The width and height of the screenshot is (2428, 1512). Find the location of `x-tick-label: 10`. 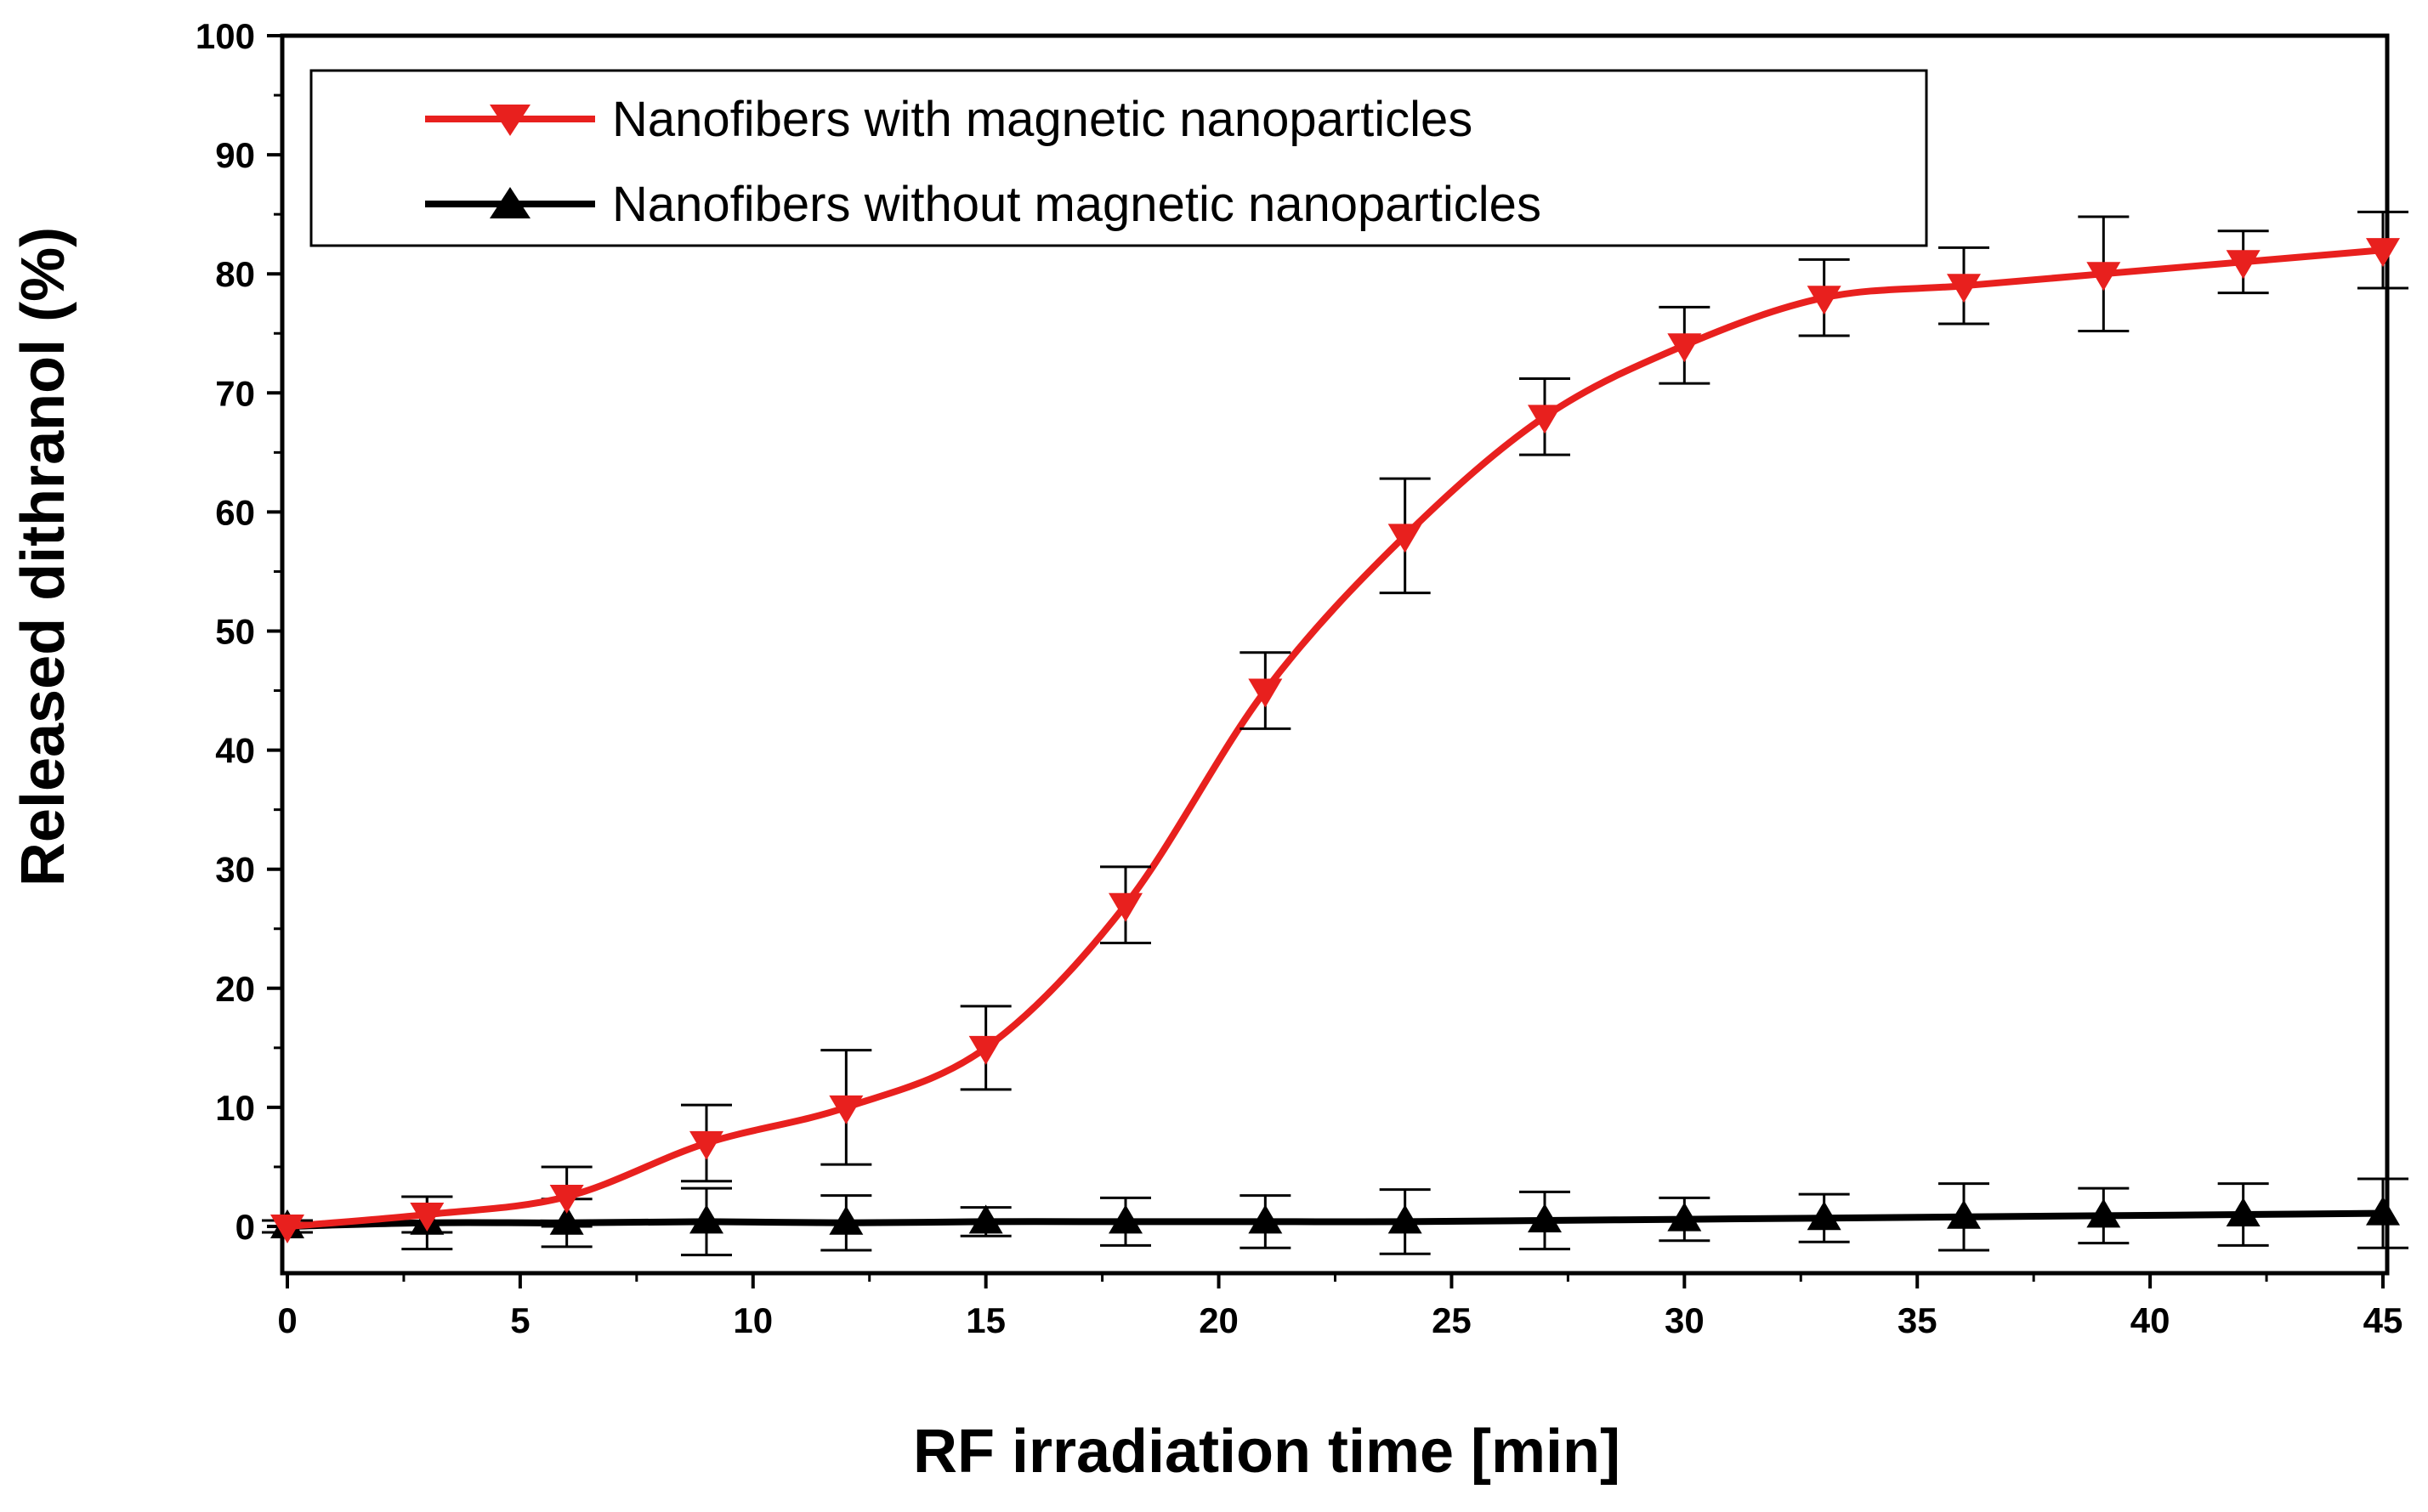

x-tick-label: 10 is located at coordinates (753, 1320).